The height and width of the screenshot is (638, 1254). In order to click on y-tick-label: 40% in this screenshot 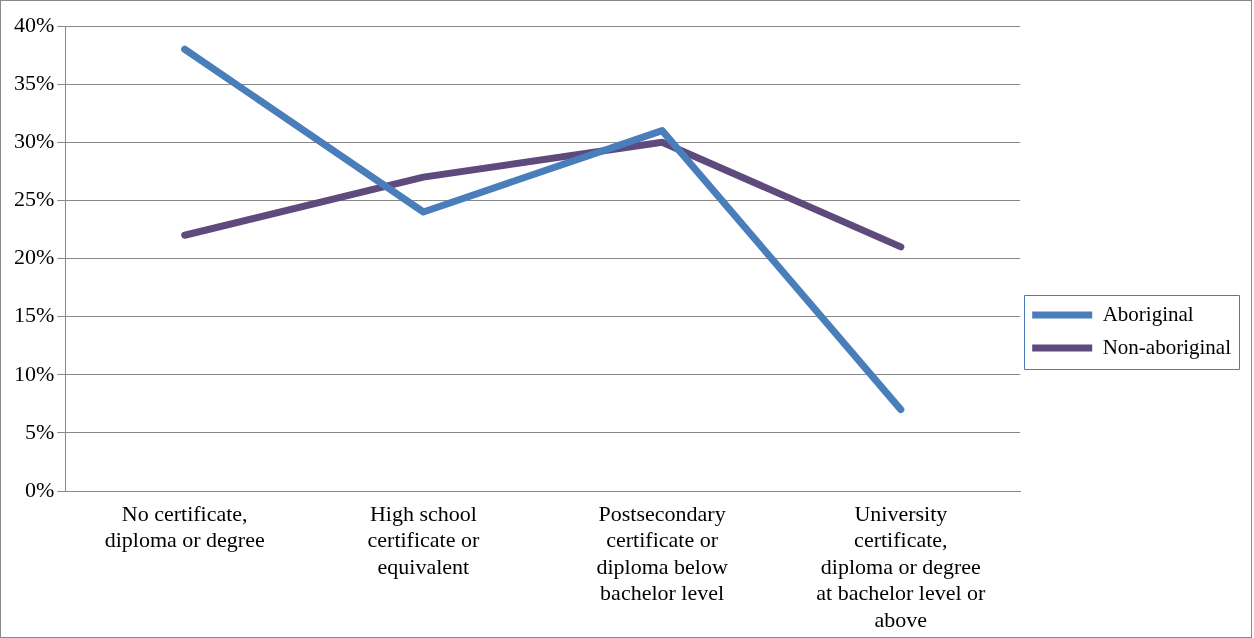, I will do `click(34, 24)`.